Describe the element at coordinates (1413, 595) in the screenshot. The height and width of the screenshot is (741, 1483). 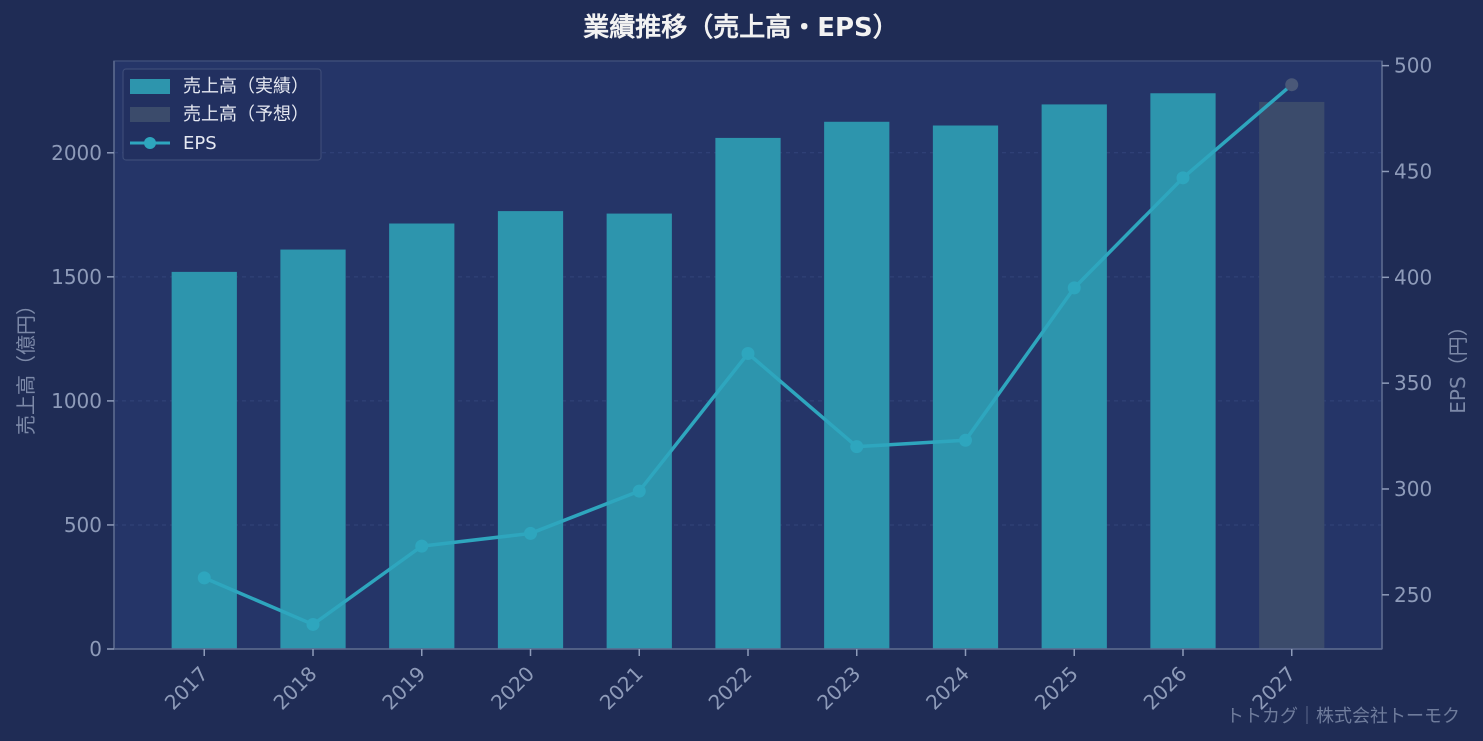
I see `y2-tick-label: 250` at that location.